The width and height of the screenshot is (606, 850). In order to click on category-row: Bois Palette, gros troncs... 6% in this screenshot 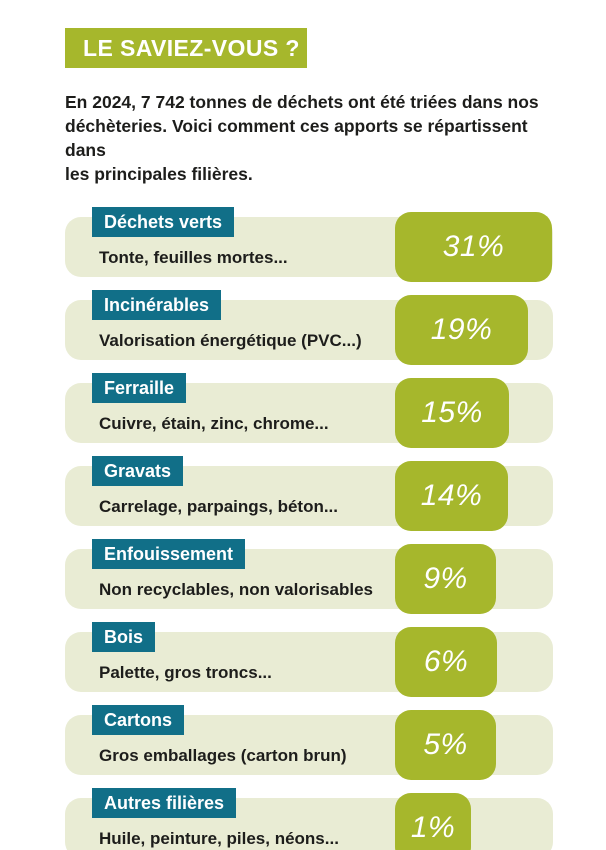, I will do `click(309, 659)`.